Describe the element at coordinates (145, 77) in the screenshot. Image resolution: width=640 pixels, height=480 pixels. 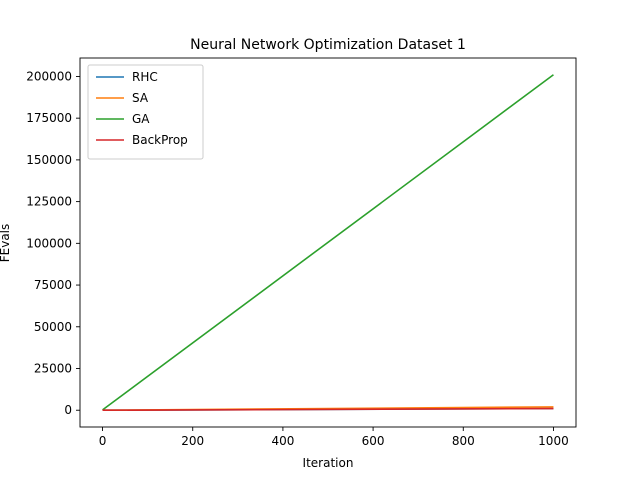
I see `legend-label-rhc: RHC` at that location.